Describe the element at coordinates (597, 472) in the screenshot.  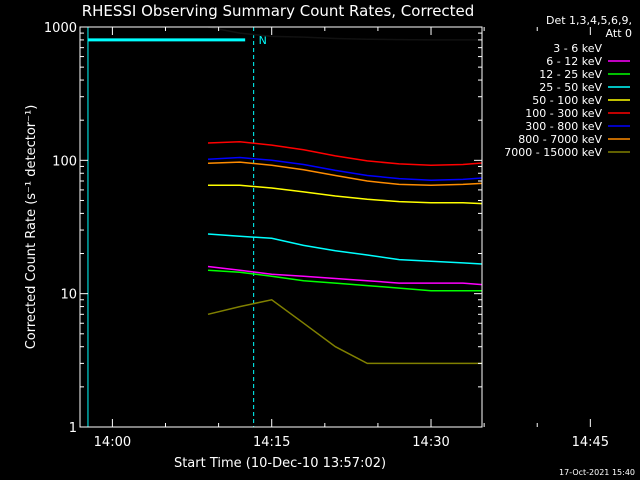
I see `generation-timestamp: 17-Oct-2021 15:40` at that location.